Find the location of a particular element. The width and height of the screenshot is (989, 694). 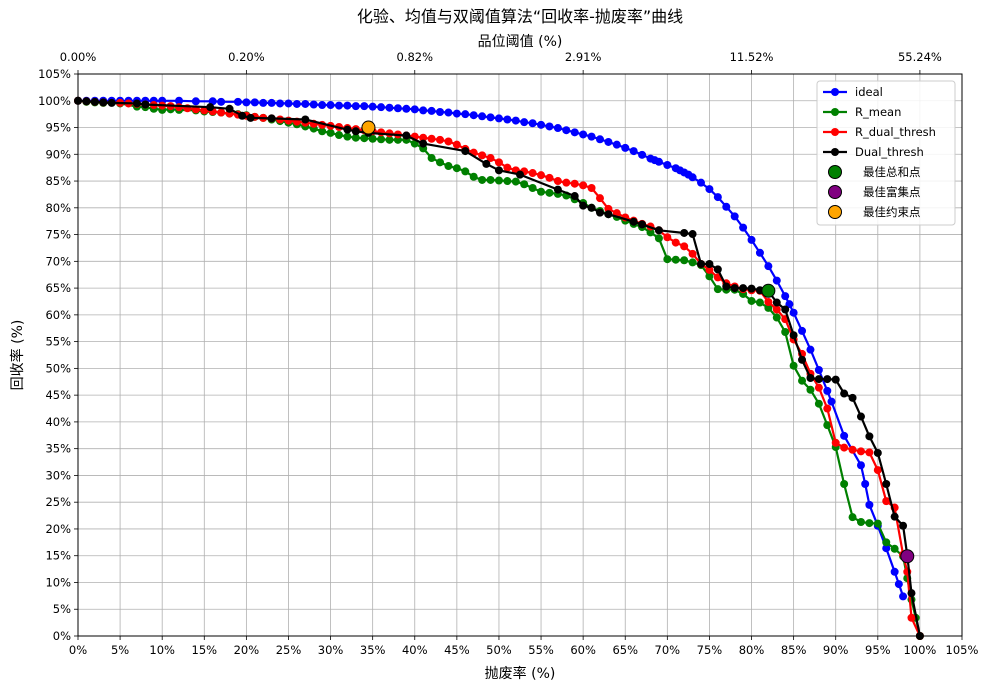

x-tick-label: 95% is located at coordinates (878, 650).